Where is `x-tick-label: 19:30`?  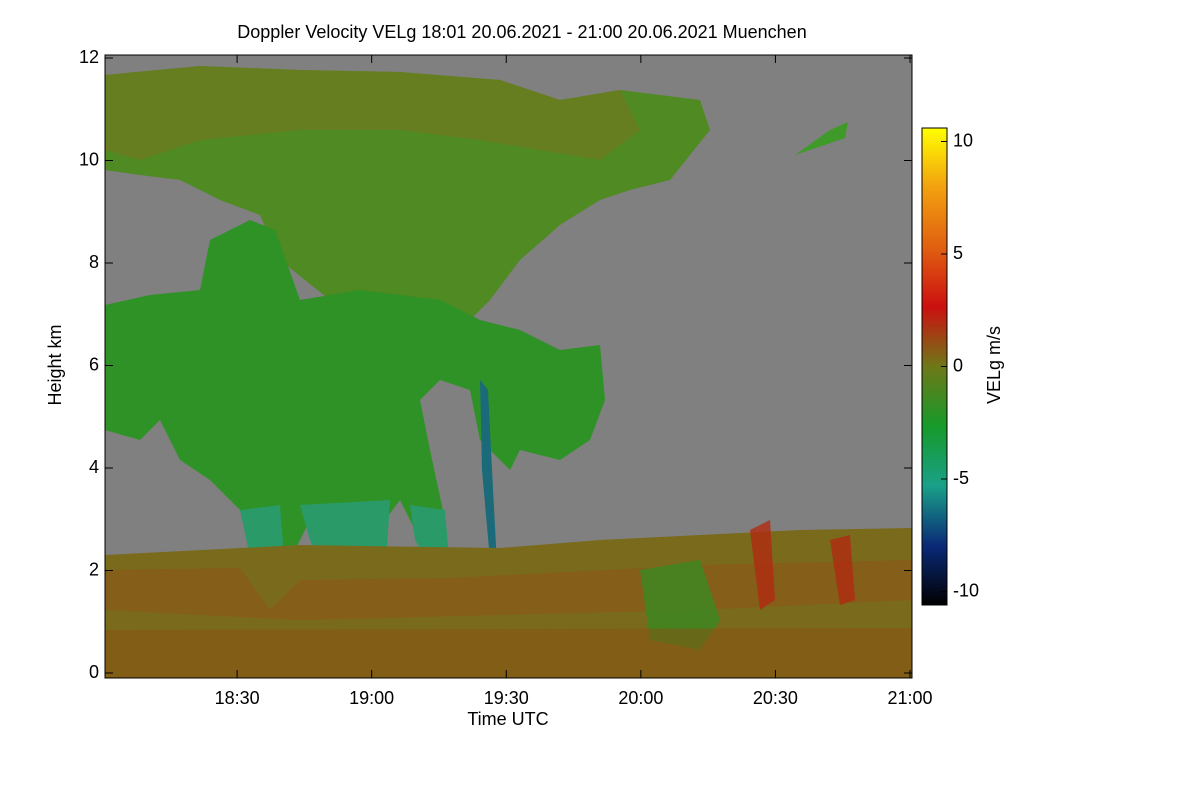 x-tick-label: 19:30 is located at coordinates (506, 698).